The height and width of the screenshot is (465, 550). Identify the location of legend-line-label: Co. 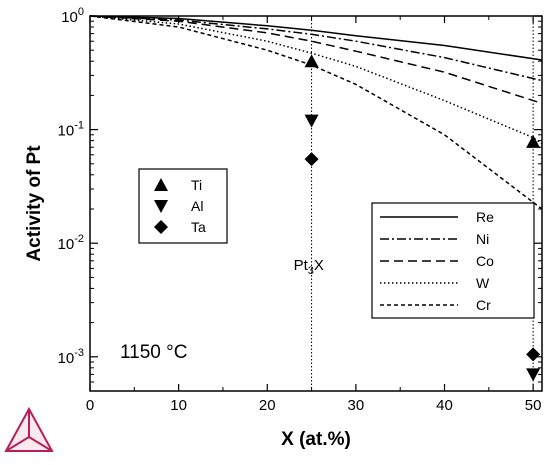
(485, 261).